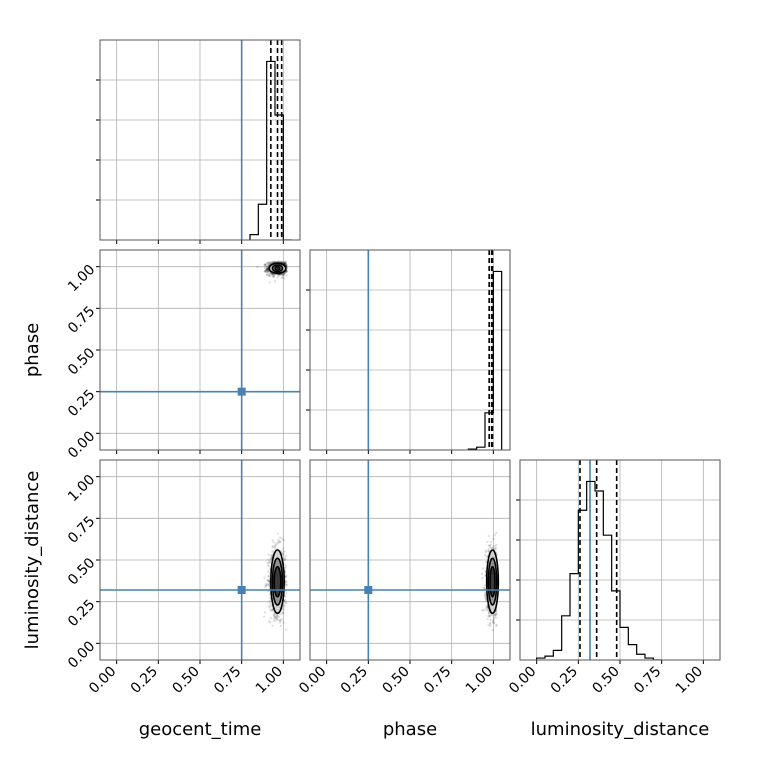 This screenshot has width=760, height=760. What do you see at coordinates (81, 444) in the screenshot?
I see `y-tick-label: 0.00` at bounding box center [81, 444].